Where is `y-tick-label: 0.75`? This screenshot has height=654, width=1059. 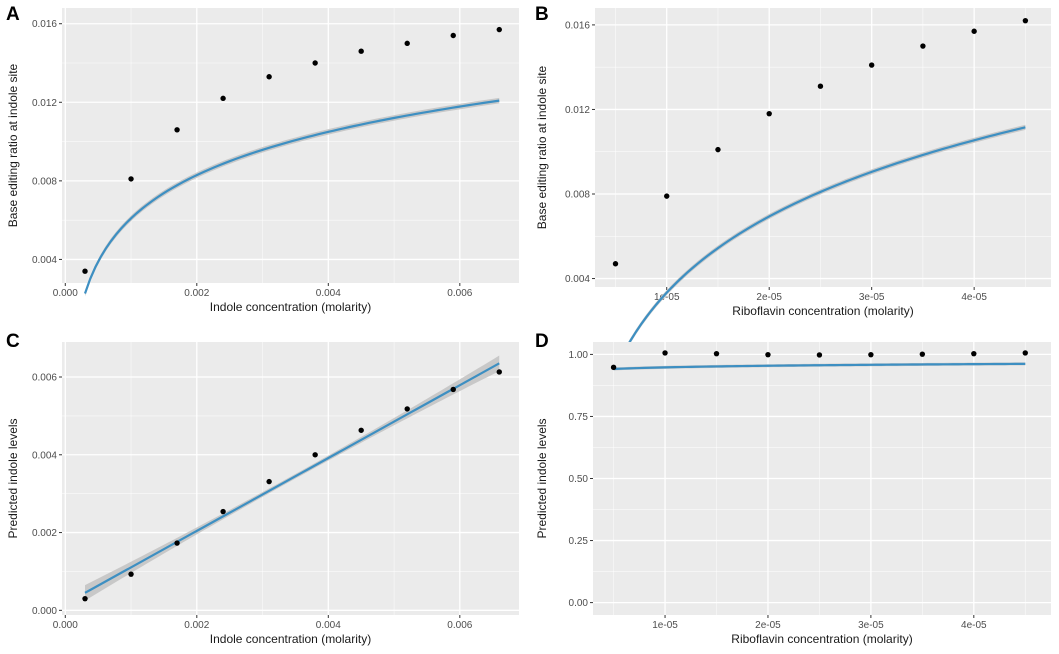
y-tick-label: 0.75 is located at coordinates (579, 417).